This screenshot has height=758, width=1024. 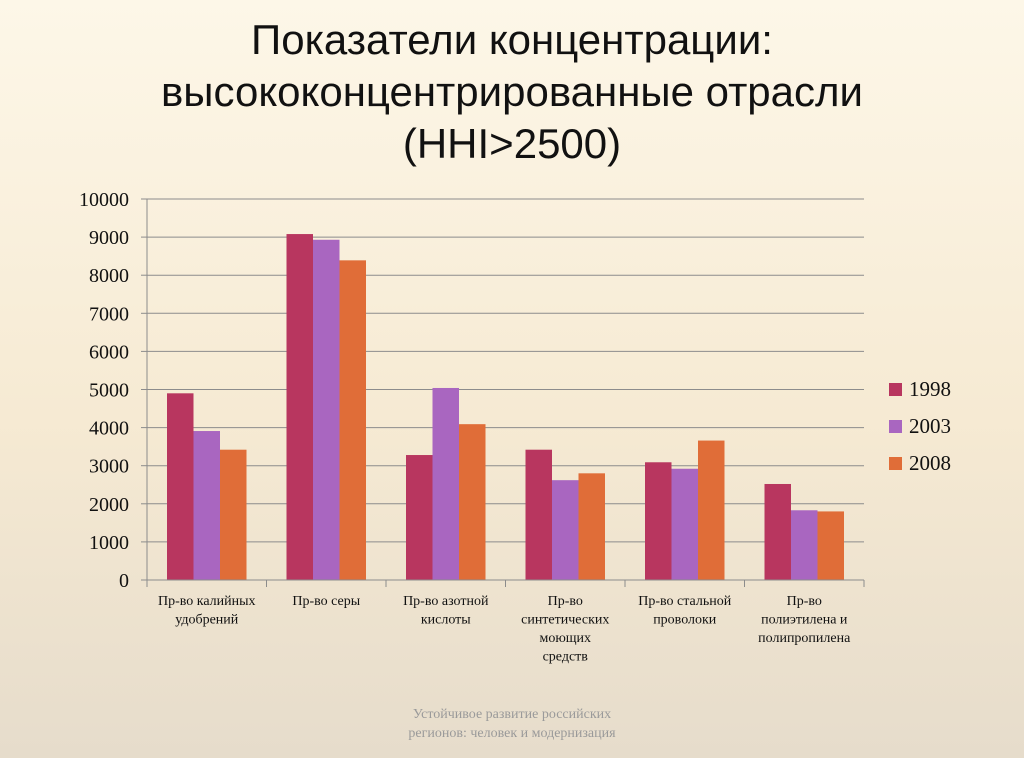 What do you see at coordinates (207, 620) in the screenshot?
I see `category-label: удобрений` at bounding box center [207, 620].